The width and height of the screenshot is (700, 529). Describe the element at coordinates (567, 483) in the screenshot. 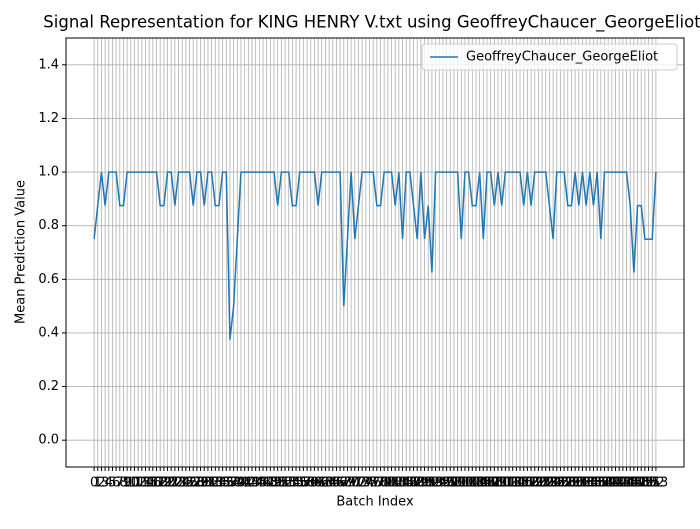

I see `x-tick-label: 129` at that location.